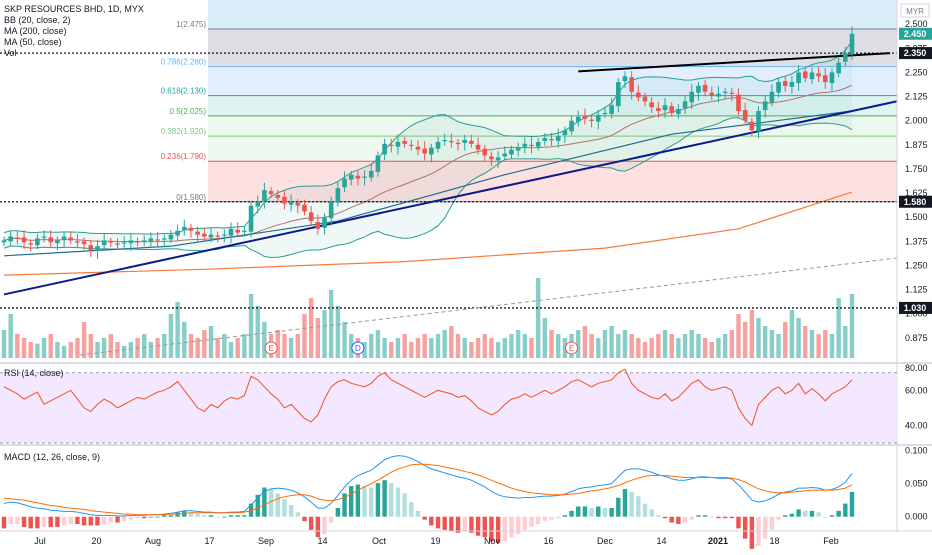 The height and width of the screenshot is (555, 932). What do you see at coordinates (10, 53) in the screenshot?
I see `indicator-volume: Vol` at bounding box center [10, 53].